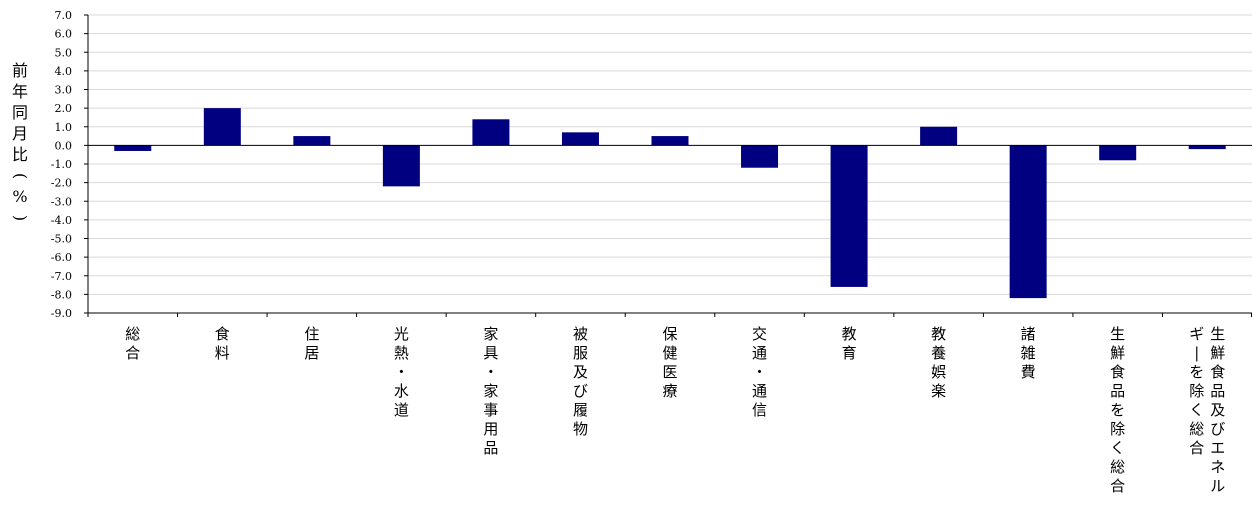 This screenshot has width=1252, height=517. What do you see at coordinates (64, 15) in the screenshot?
I see `y-tick-label: 7.0` at bounding box center [64, 15].